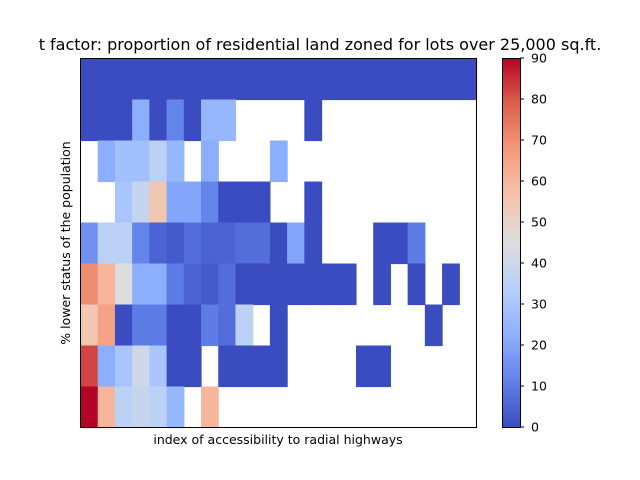 This screenshot has width=640, height=480. What do you see at coordinates (539, 263) in the screenshot?
I see `colorbar-tick-label: 40` at bounding box center [539, 263].